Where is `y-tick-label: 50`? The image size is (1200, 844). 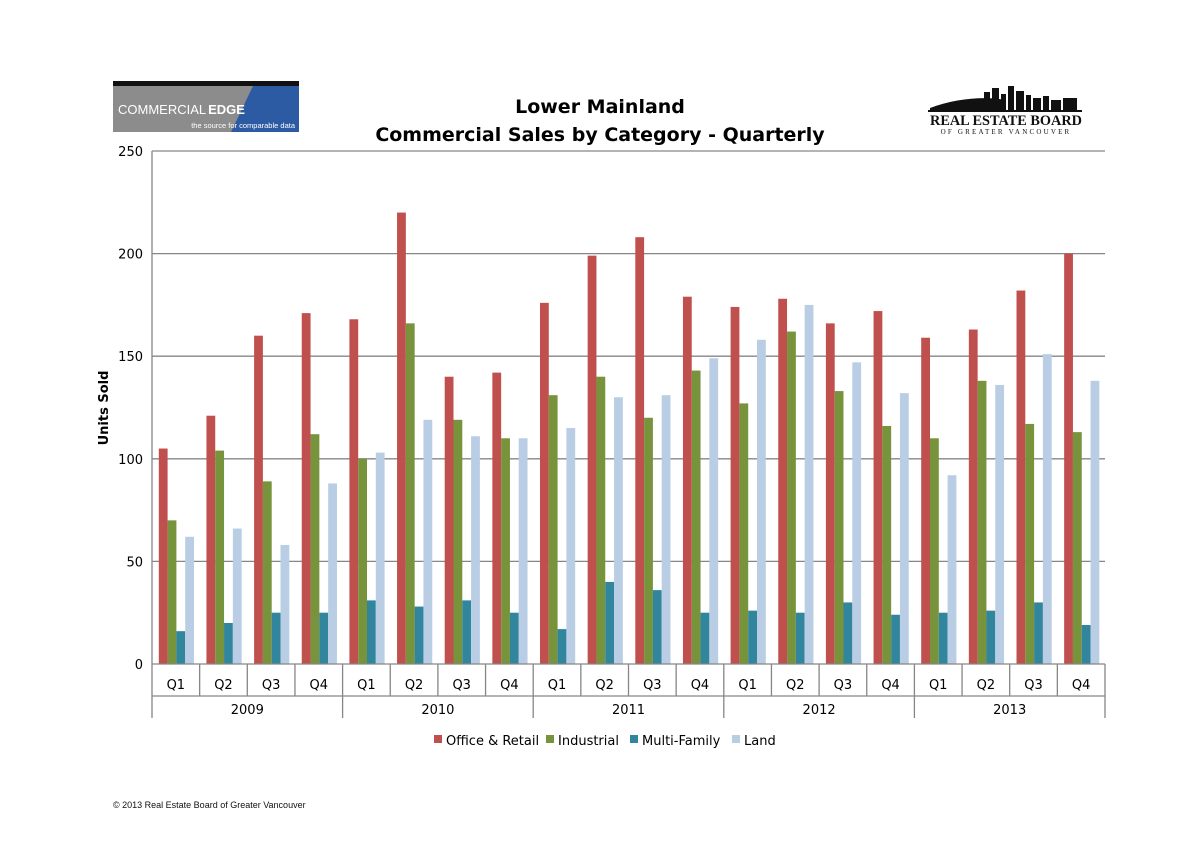 y-tick-label: 50 is located at coordinates (134, 562).